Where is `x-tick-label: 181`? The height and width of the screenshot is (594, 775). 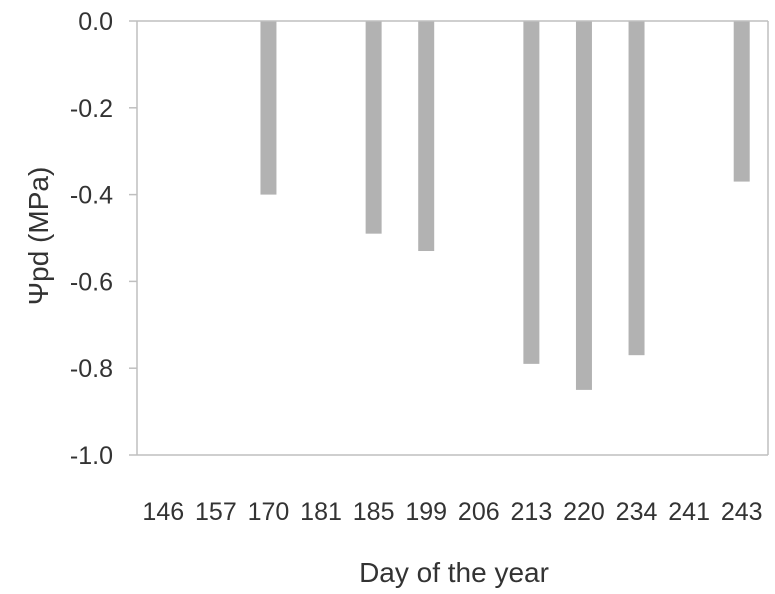
x-tick-label: 181 is located at coordinates (321, 512).